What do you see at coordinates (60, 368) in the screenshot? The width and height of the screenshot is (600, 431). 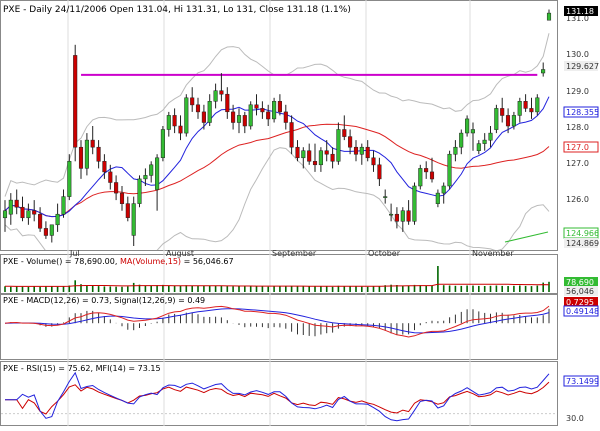 I see `rsi-paren: ) =` at bounding box center [60, 368].